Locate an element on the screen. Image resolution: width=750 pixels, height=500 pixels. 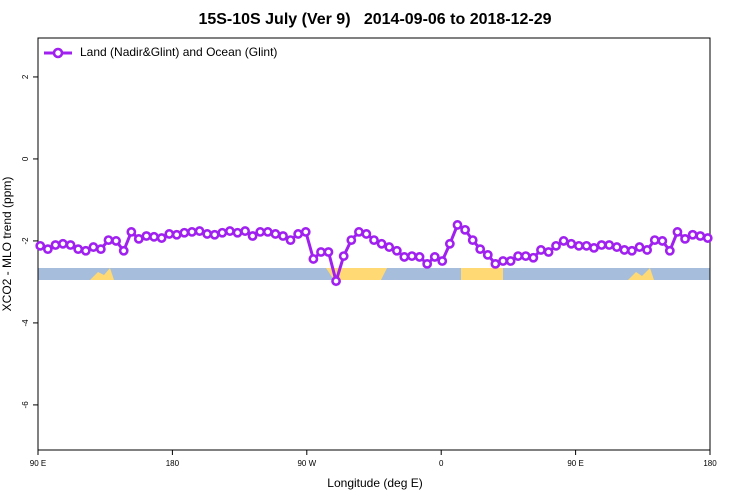
y-tick-label: -2 is located at coordinates (25, 241).